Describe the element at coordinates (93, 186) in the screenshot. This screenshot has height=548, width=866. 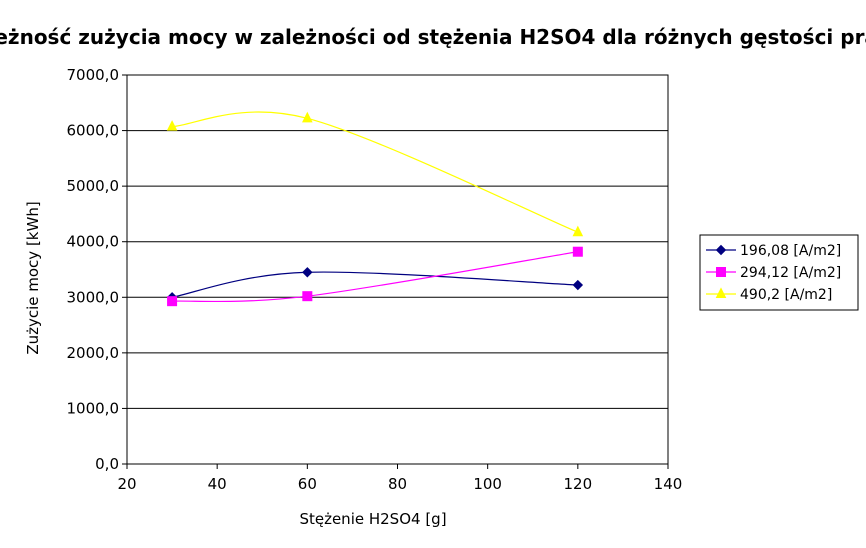
I see `y-tick-label: 5000,0` at that location.